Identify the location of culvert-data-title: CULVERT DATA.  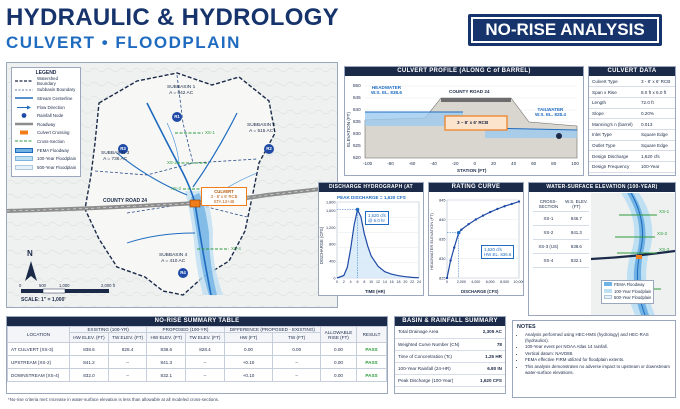
(632, 71).